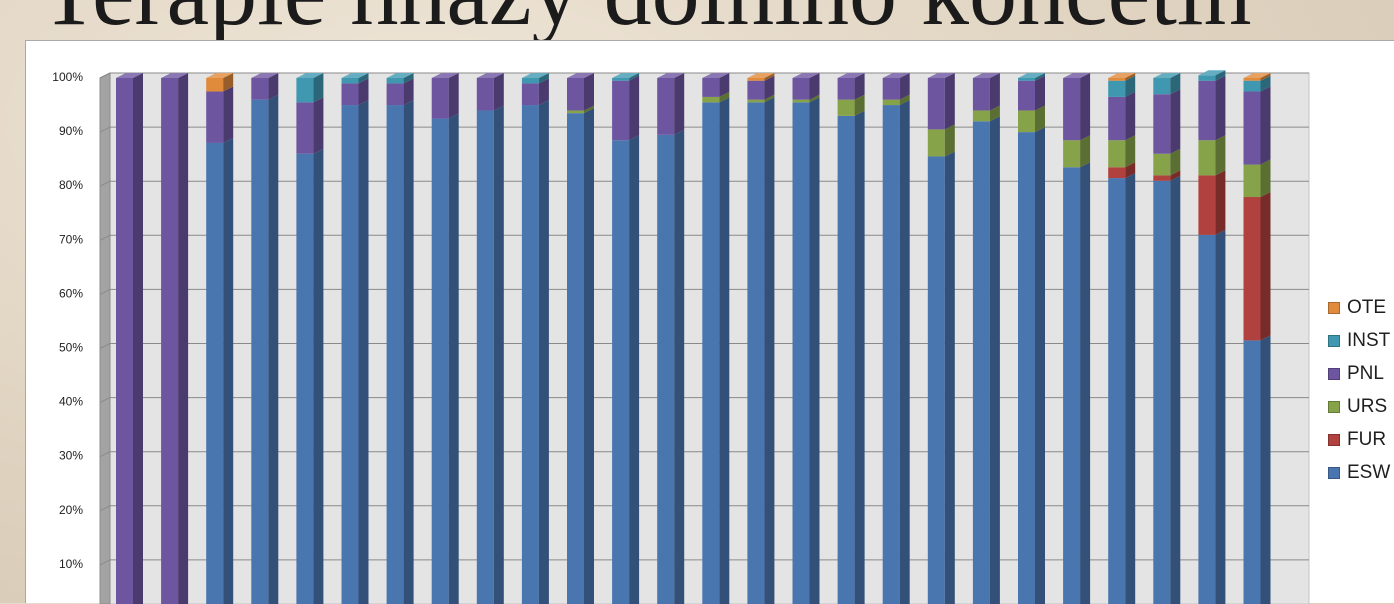  Describe the element at coordinates (1369, 340) in the screenshot. I see `legend-label: INST` at that location.